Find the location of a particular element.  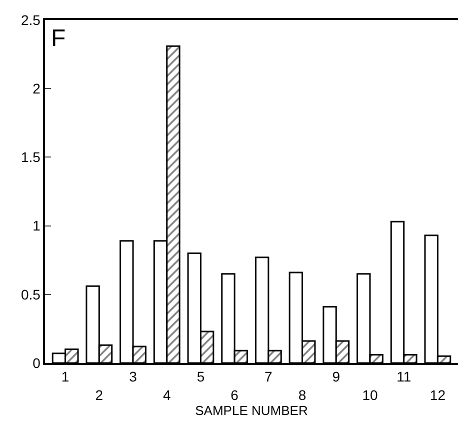

x-tick-label: 12 is located at coordinates (438, 394).